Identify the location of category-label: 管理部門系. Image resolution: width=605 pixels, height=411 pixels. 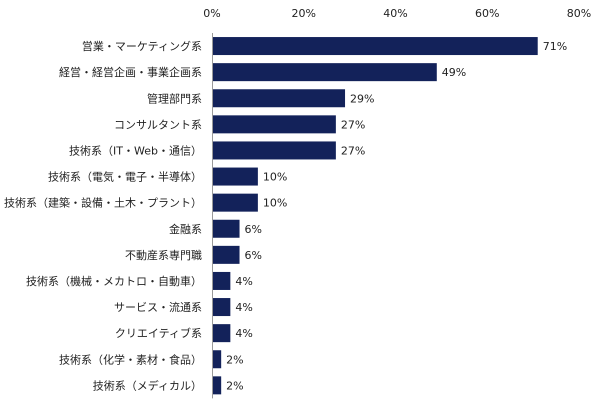
(174, 98).